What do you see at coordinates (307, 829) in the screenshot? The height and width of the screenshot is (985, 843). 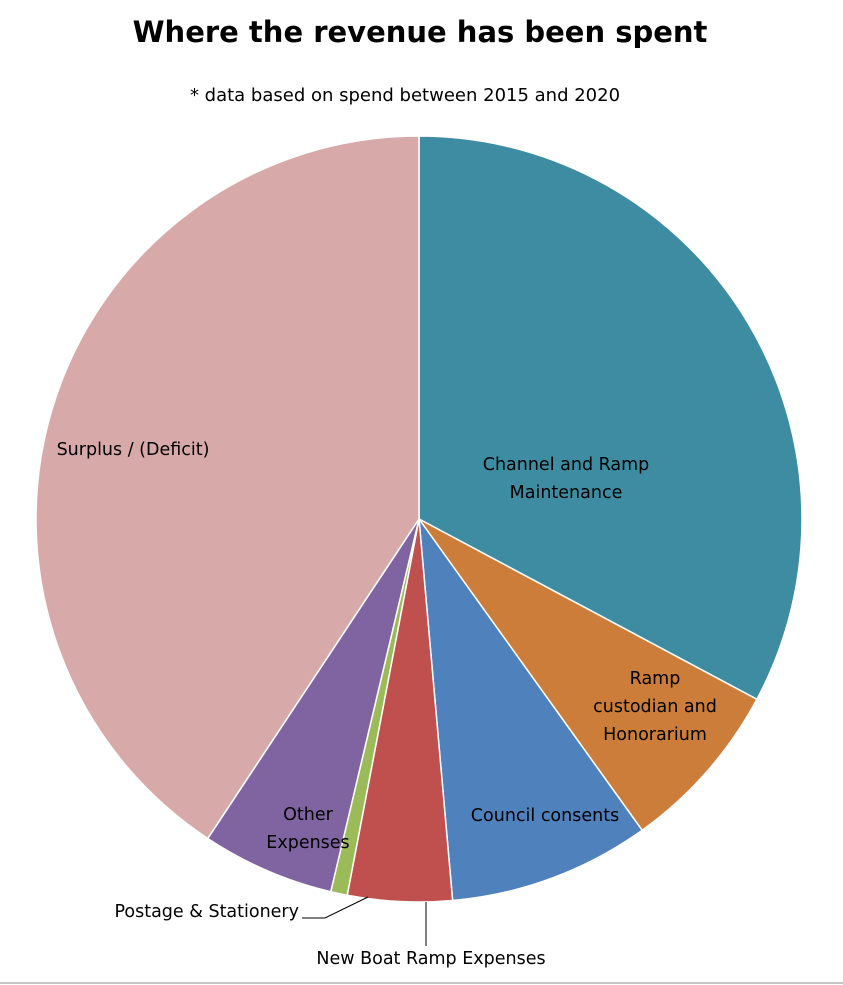 I see `label-other-expenses: Other Expenses` at bounding box center [307, 829].